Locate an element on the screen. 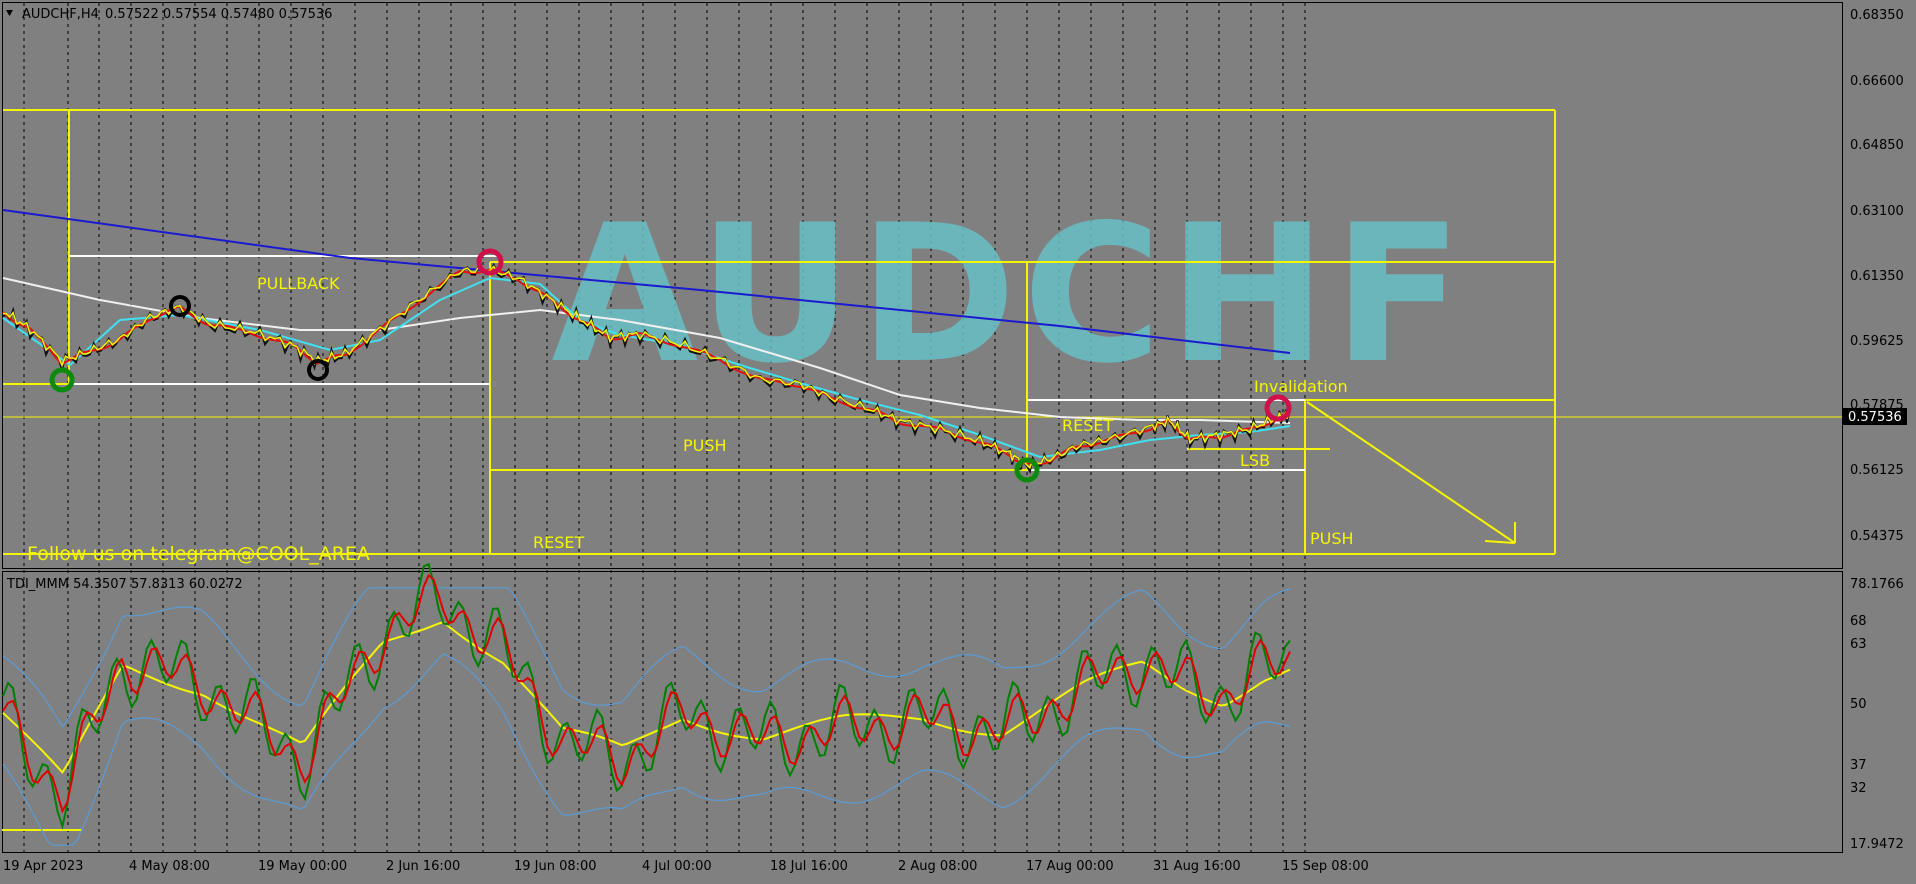  current-price-text: 0.57536 is located at coordinates (1875, 417).